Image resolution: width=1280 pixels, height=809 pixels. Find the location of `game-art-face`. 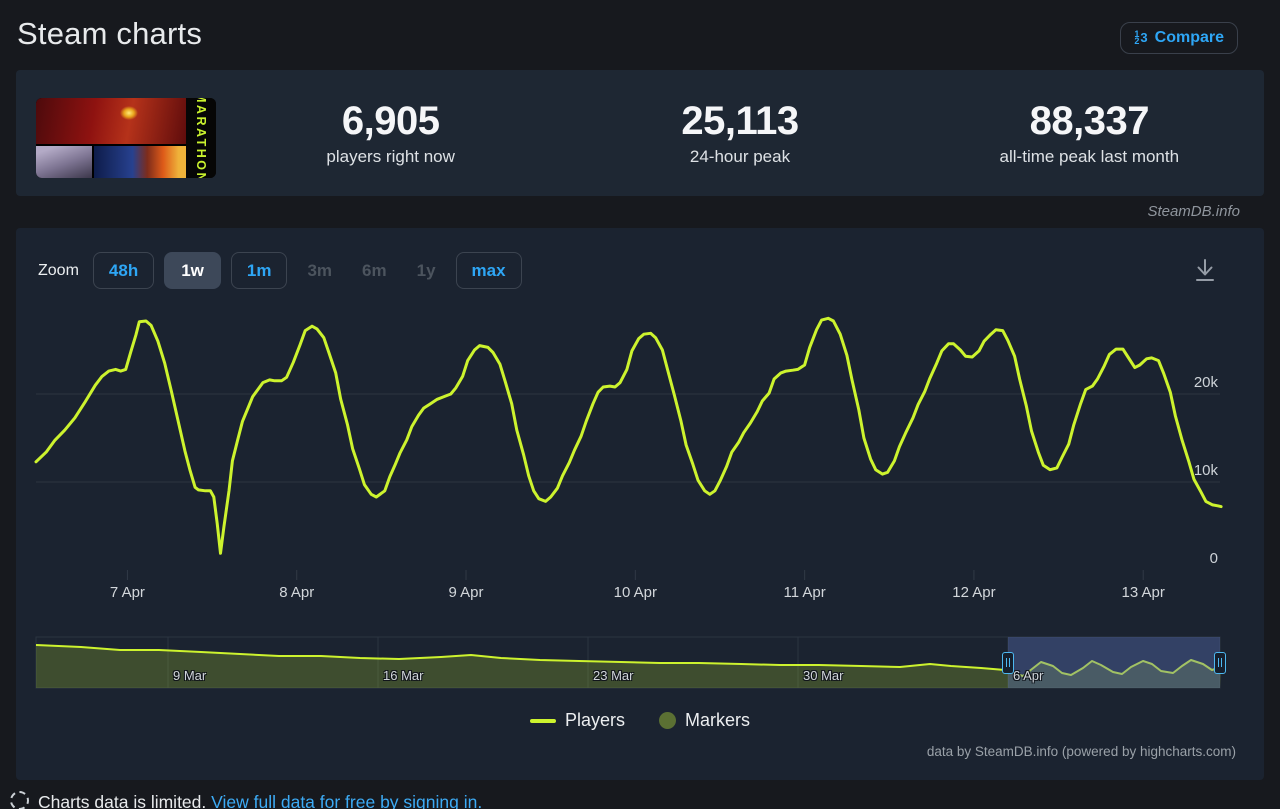

game-art-face is located at coordinates (64, 162).